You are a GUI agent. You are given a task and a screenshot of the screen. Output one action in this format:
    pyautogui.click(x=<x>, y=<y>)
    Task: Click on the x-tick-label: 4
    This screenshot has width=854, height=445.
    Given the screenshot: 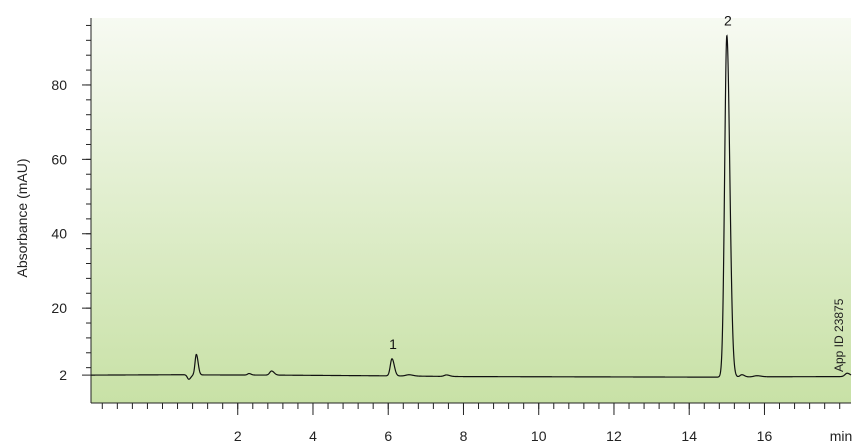 What is the action you would take?
    pyautogui.click(x=313, y=436)
    